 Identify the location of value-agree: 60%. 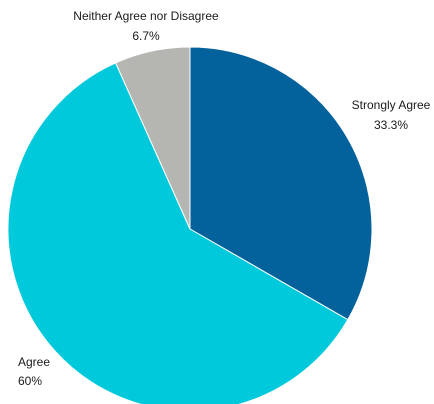
(30, 381).